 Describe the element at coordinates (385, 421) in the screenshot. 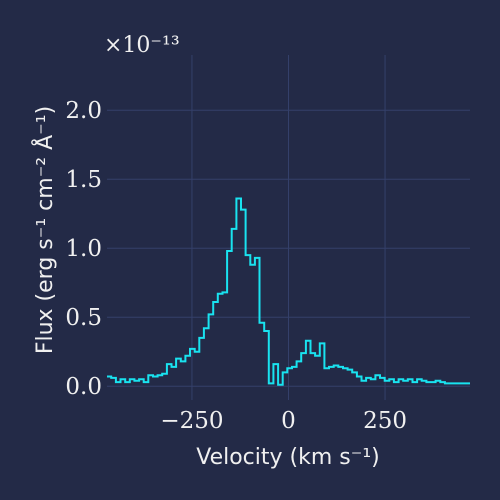

I see `x-tick-label: 250` at that location.